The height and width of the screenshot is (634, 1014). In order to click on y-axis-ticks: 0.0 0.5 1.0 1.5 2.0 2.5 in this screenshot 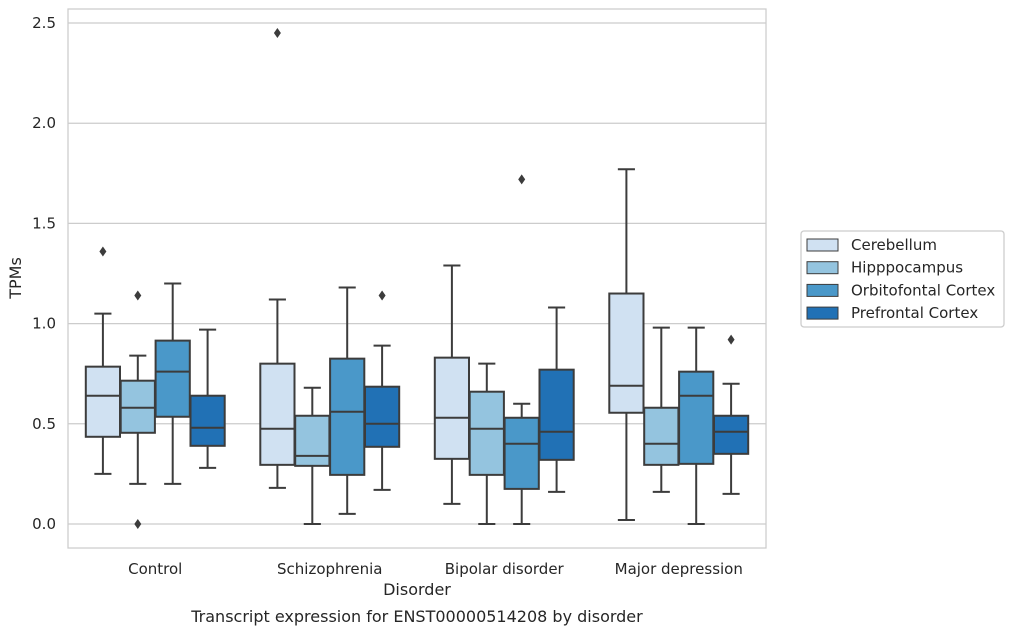, I will do `click(44, 273)`.